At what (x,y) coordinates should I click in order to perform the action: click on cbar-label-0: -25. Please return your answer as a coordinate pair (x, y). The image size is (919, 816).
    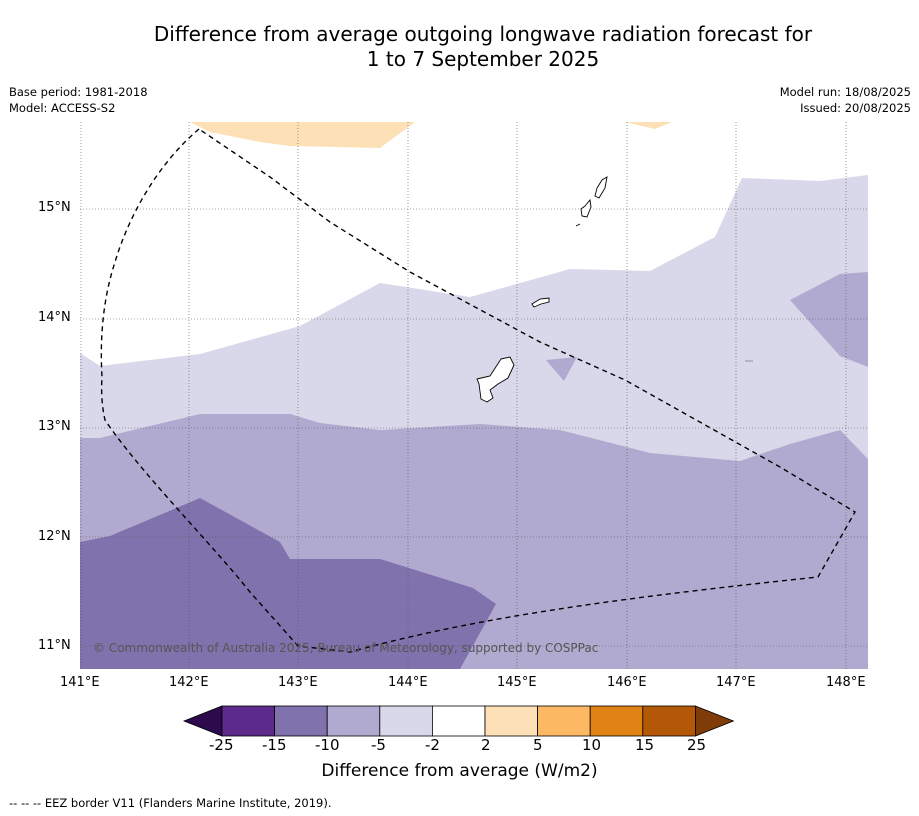
    Looking at the image, I should click on (221, 745).